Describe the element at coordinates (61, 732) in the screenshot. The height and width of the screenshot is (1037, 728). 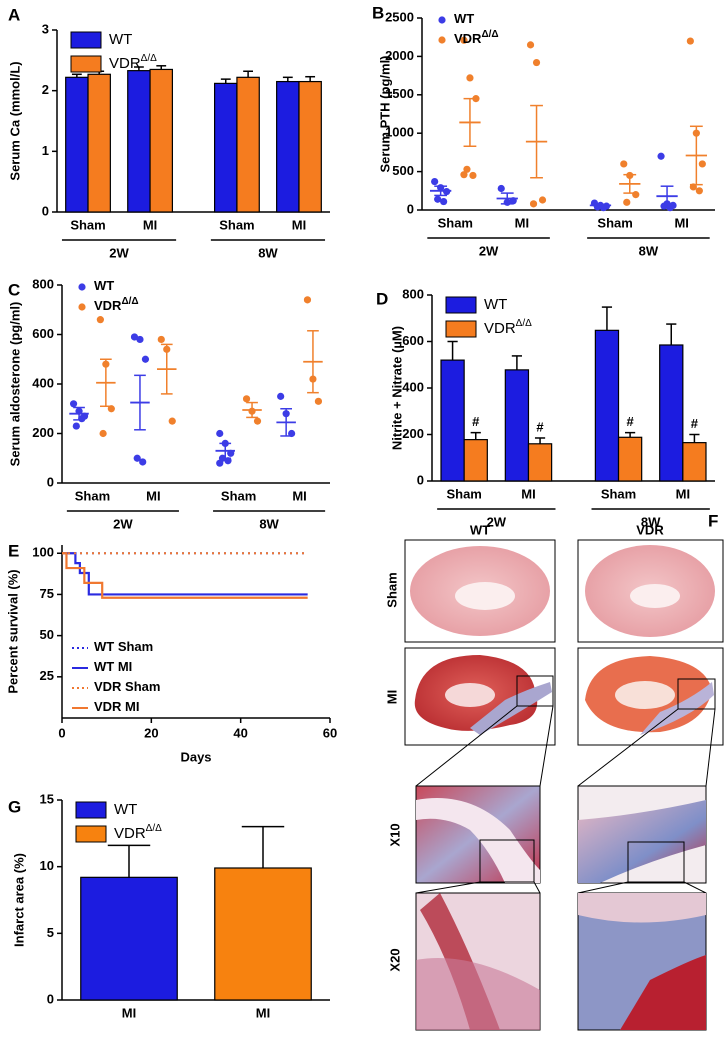
I see `x-tick-label: 0` at that location.